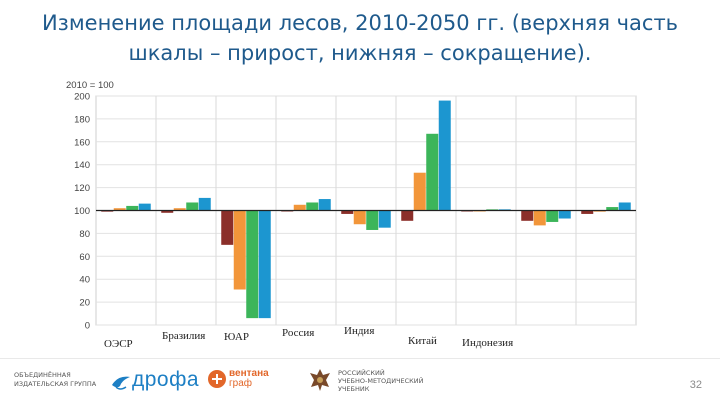 The height and width of the screenshot is (406, 720). Describe the element at coordinates (118, 344) in the screenshot. I see `category-label: ОЭСР` at that location.